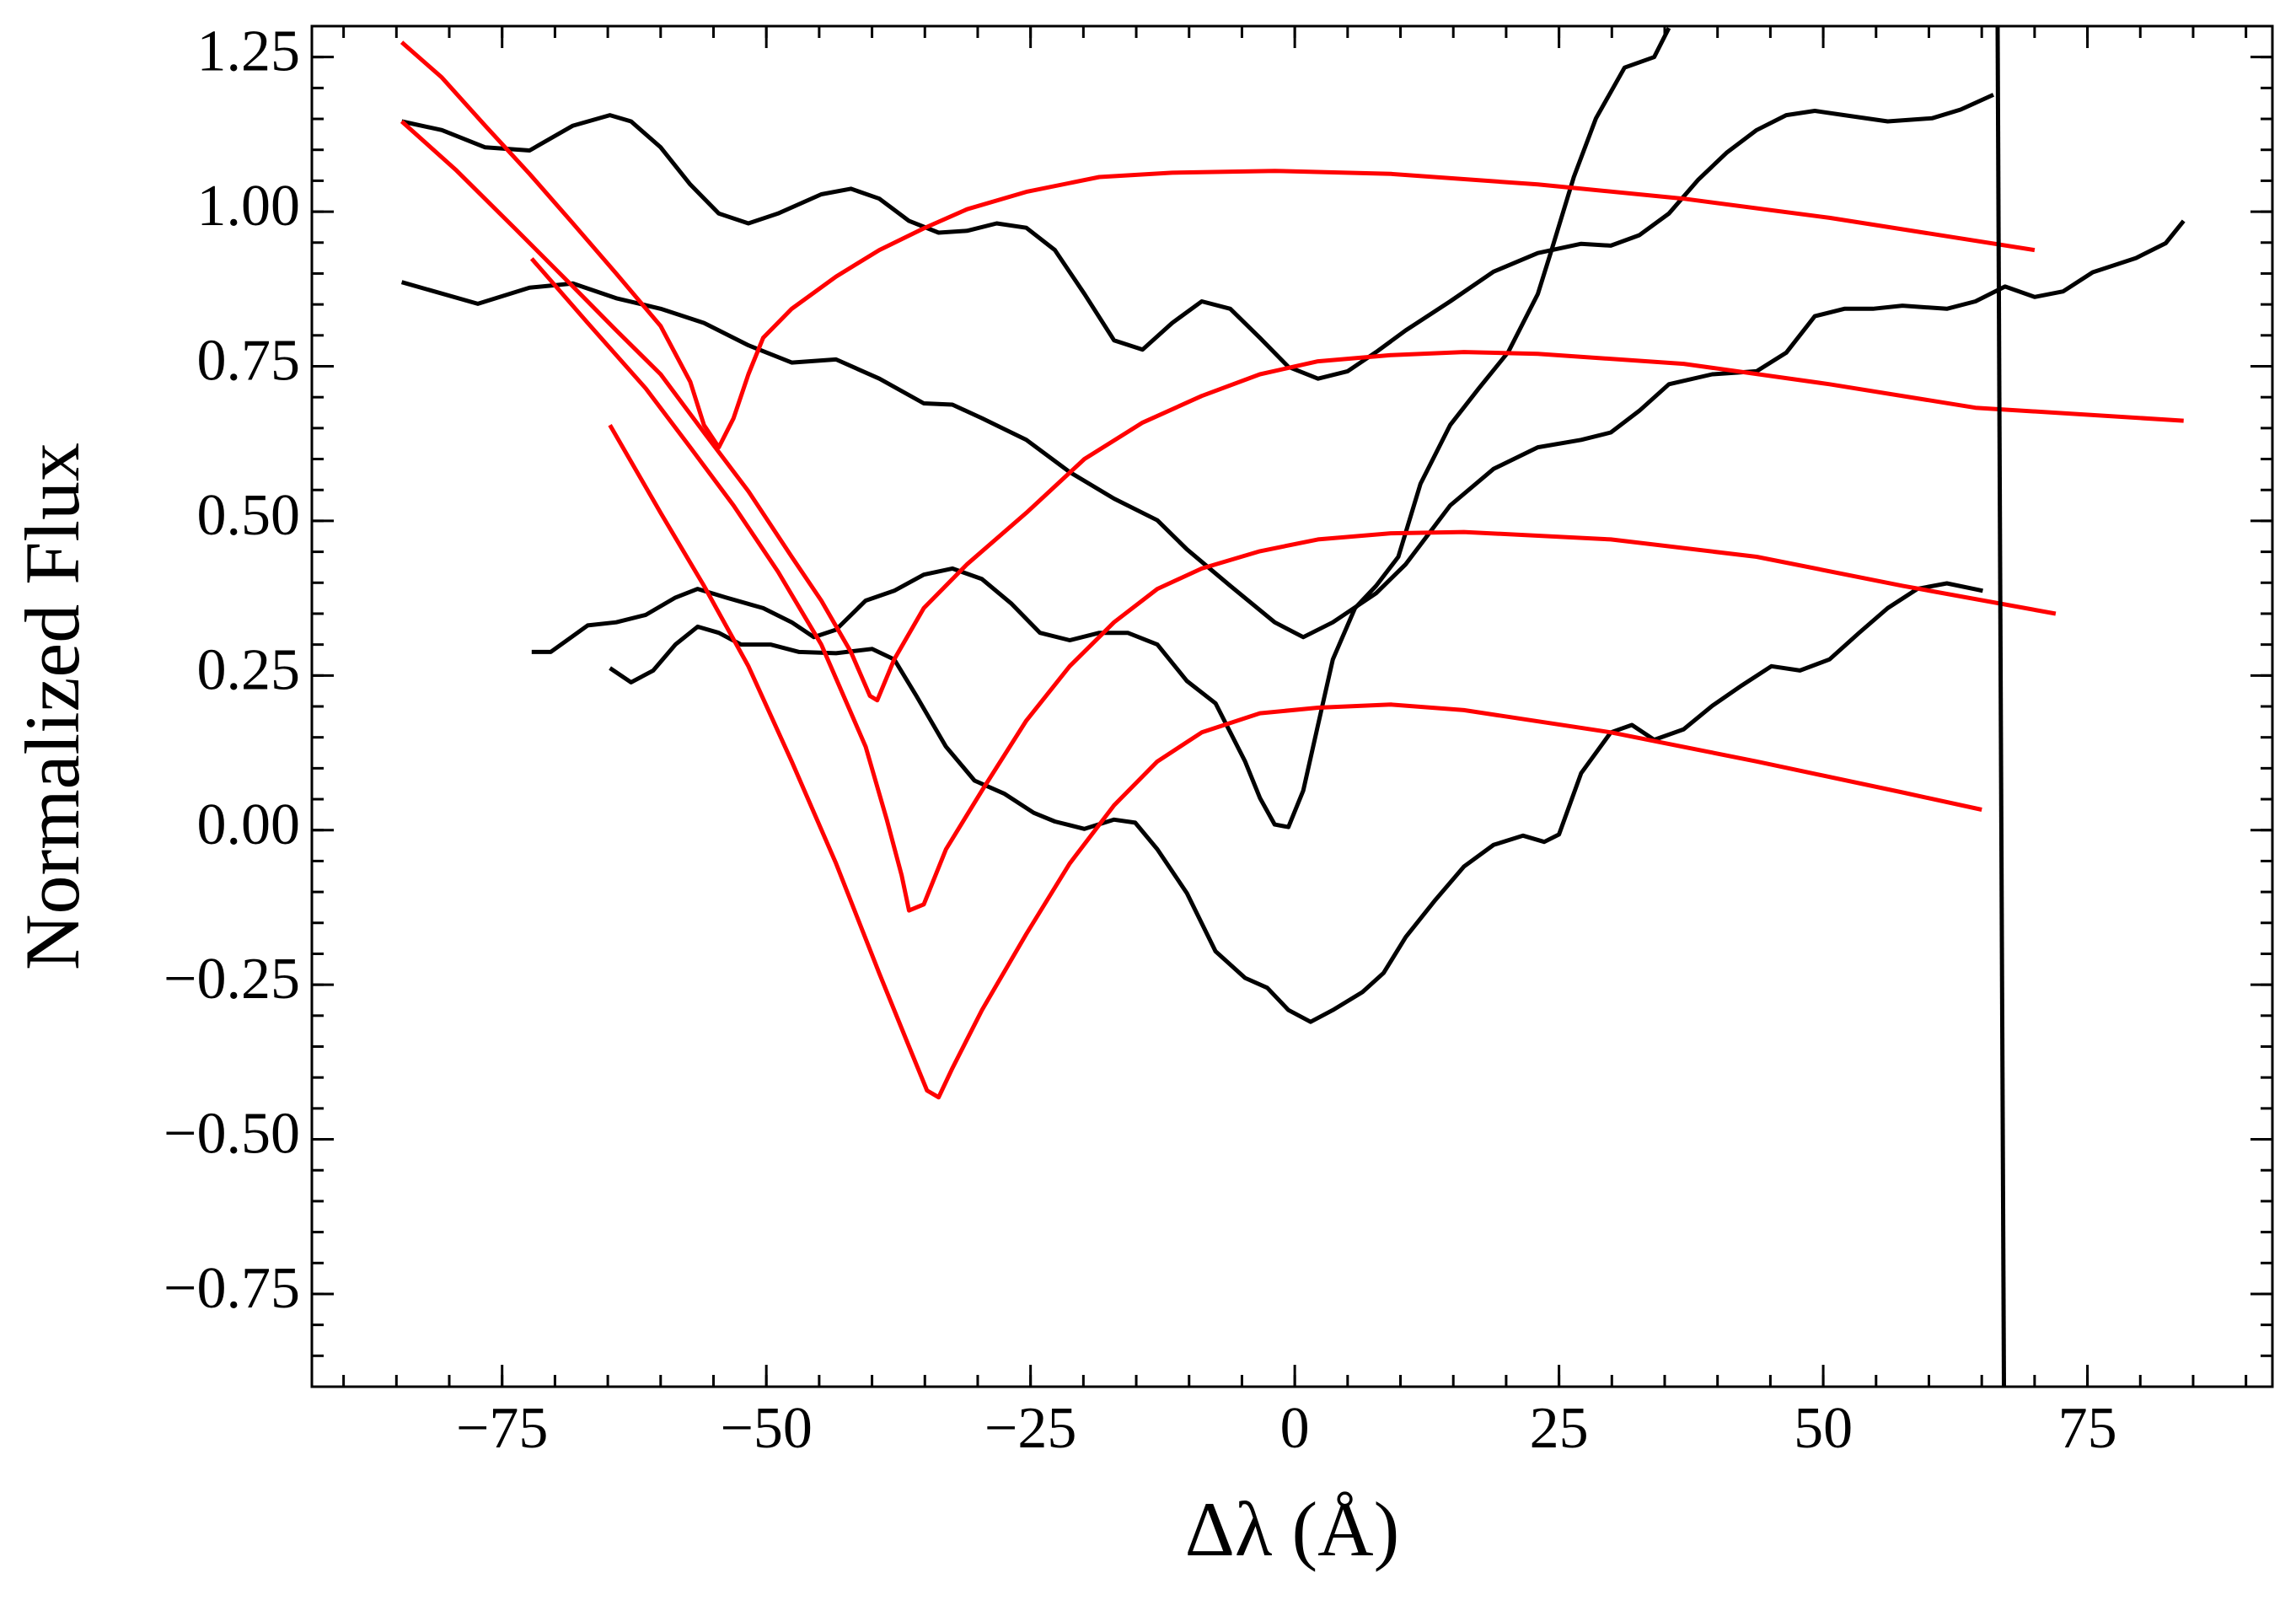 The width and height of the screenshot is (2296, 1616). I want to click on x-tick-label: −75, so click(502, 1429).